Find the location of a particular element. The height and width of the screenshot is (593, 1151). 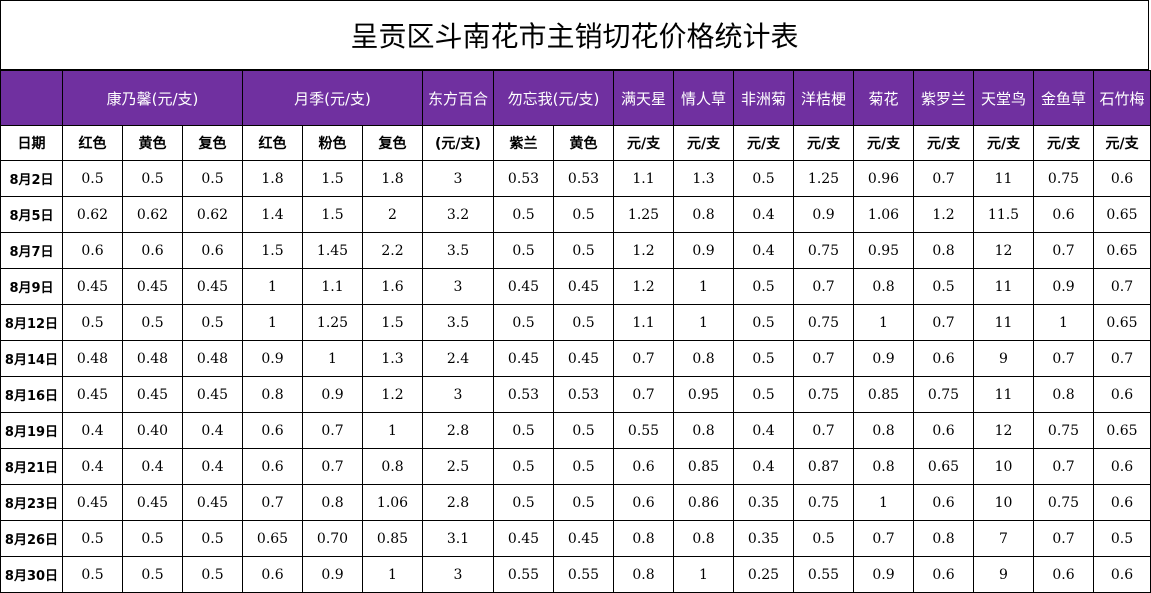

price-cell: 0.48 is located at coordinates (152, 358).